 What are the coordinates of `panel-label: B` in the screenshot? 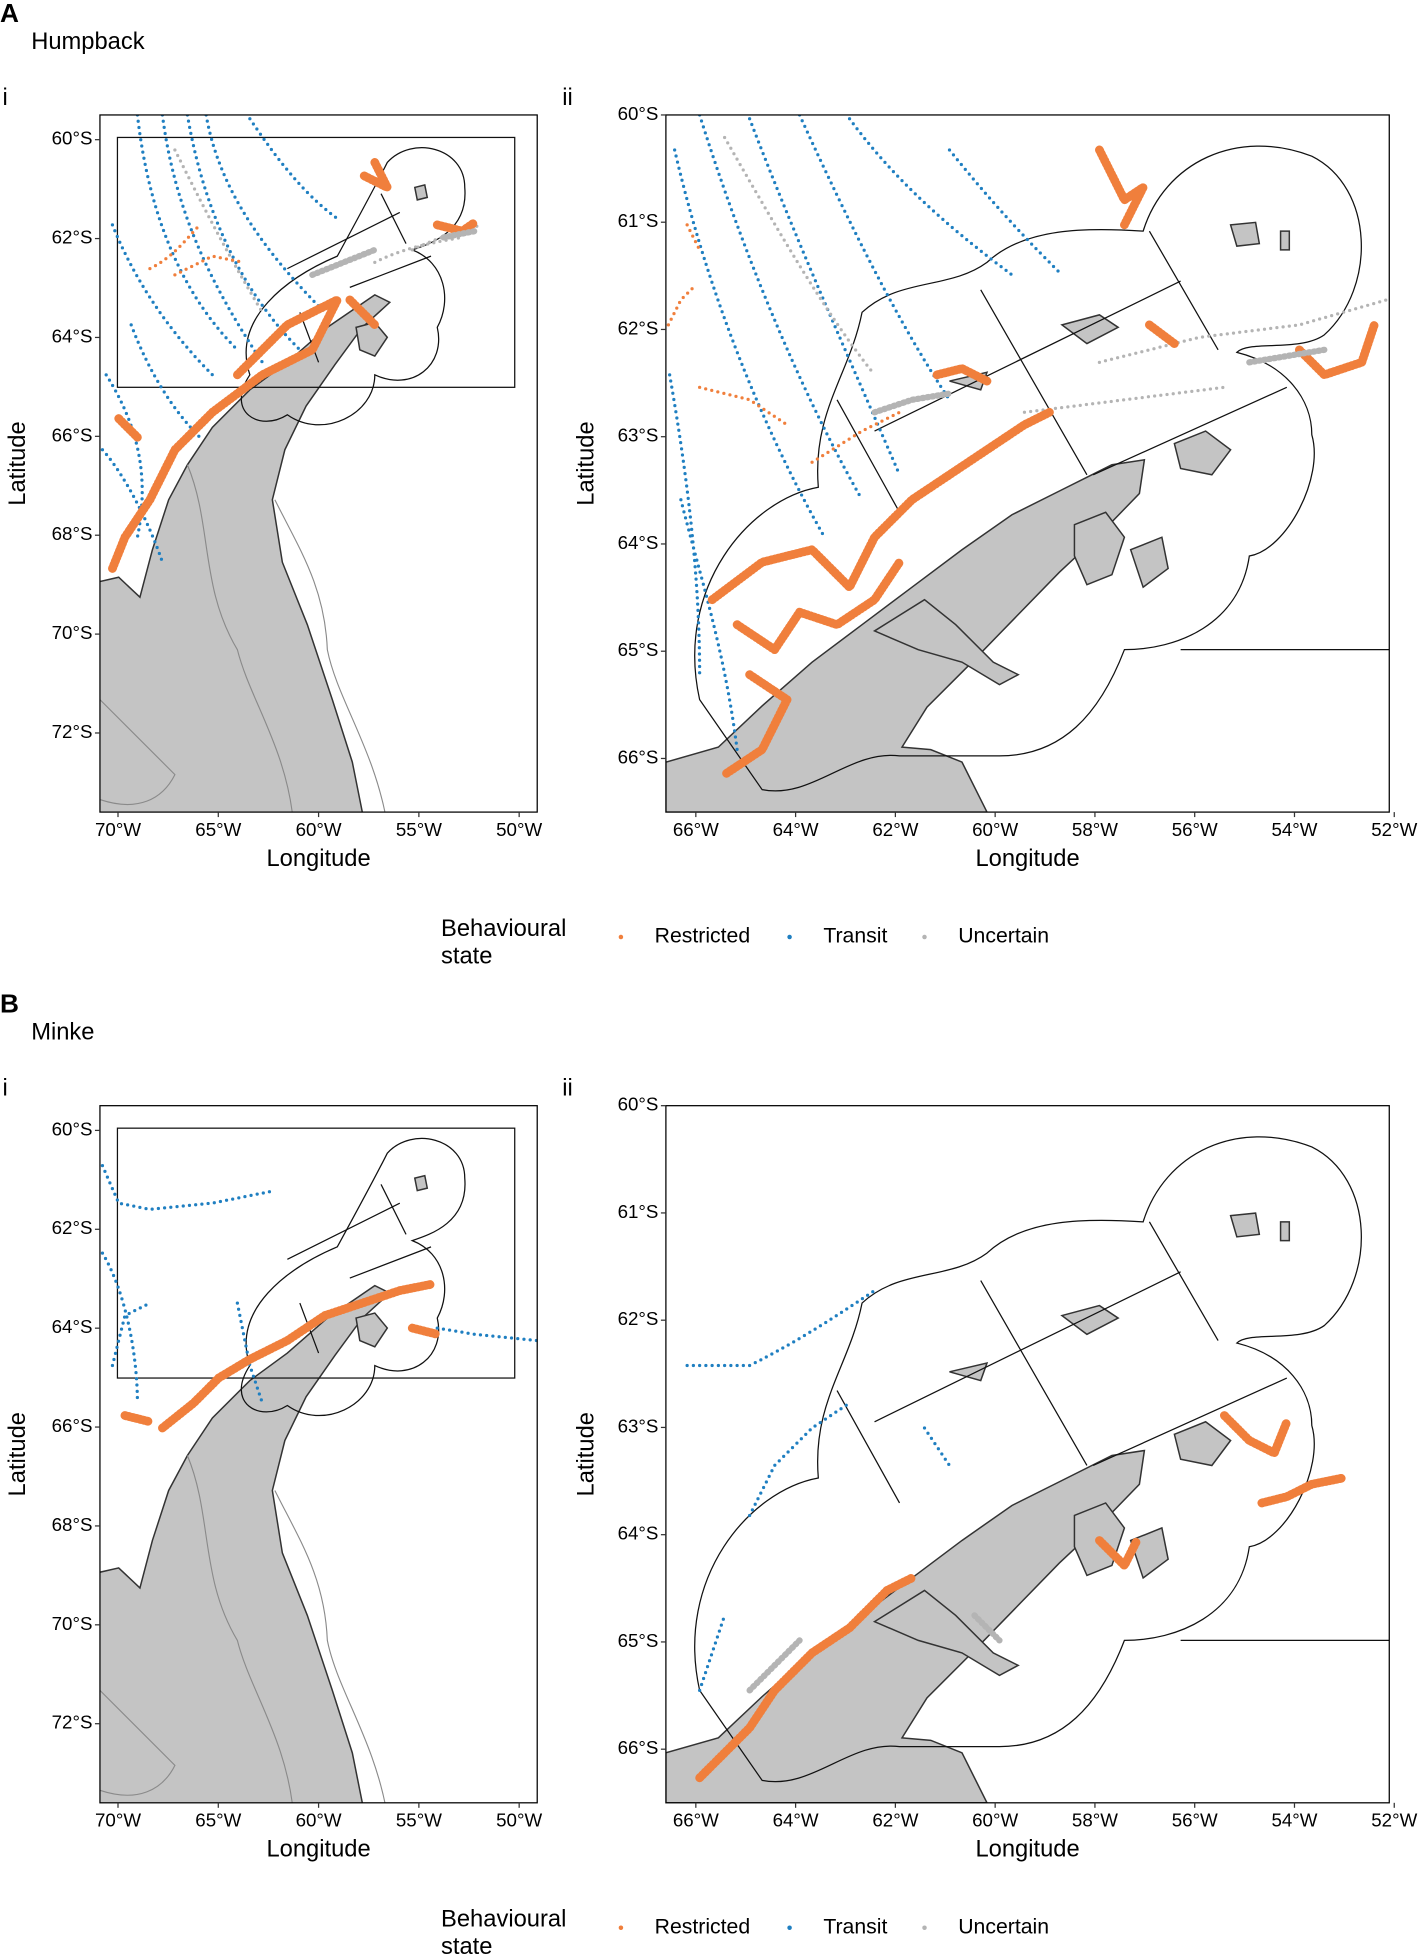 It's located at (9, 1004).